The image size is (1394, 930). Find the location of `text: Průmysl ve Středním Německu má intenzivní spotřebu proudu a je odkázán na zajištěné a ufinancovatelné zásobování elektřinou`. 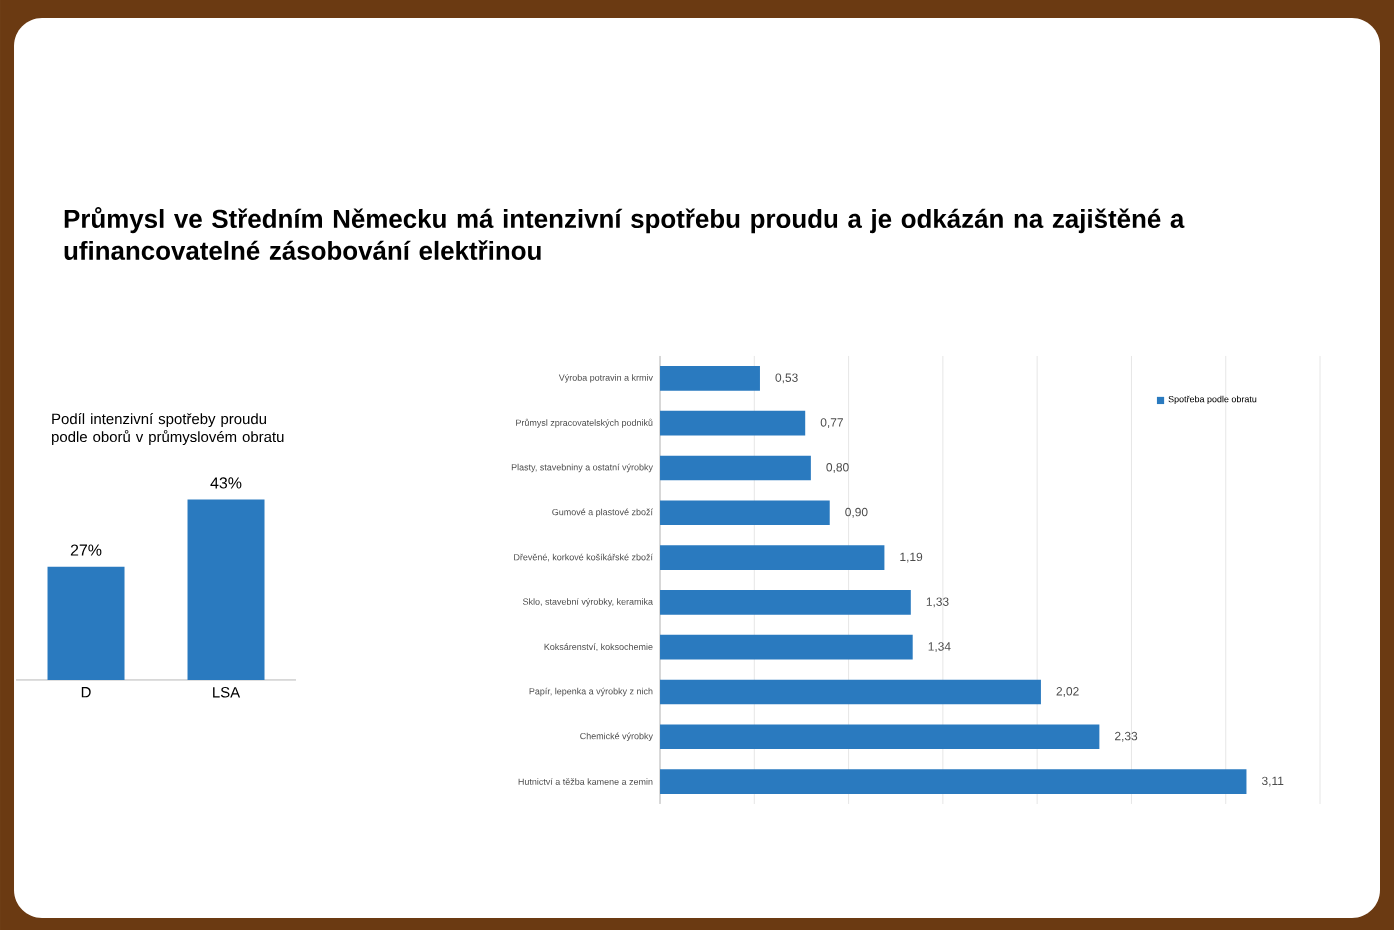

text: Průmysl ve Středním Německu má intenzivní spotřebu proudu a je odkázán na zajištěné a ufinancovatelné zásobování elektřinou is located at coordinates (624, 233).